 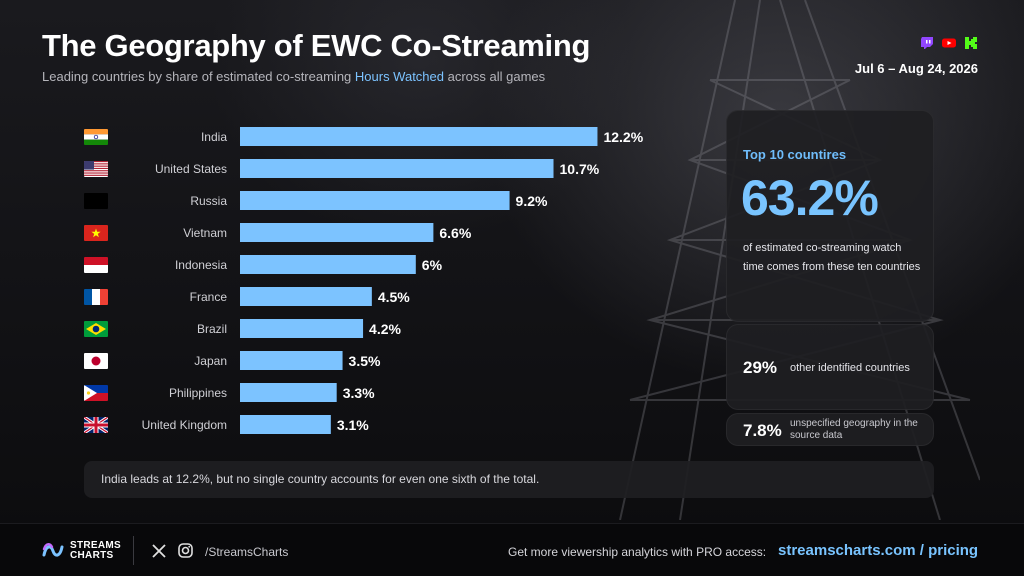 I want to click on streamscharts-logo: STREAMS CHARTS, so click(x=81, y=551).